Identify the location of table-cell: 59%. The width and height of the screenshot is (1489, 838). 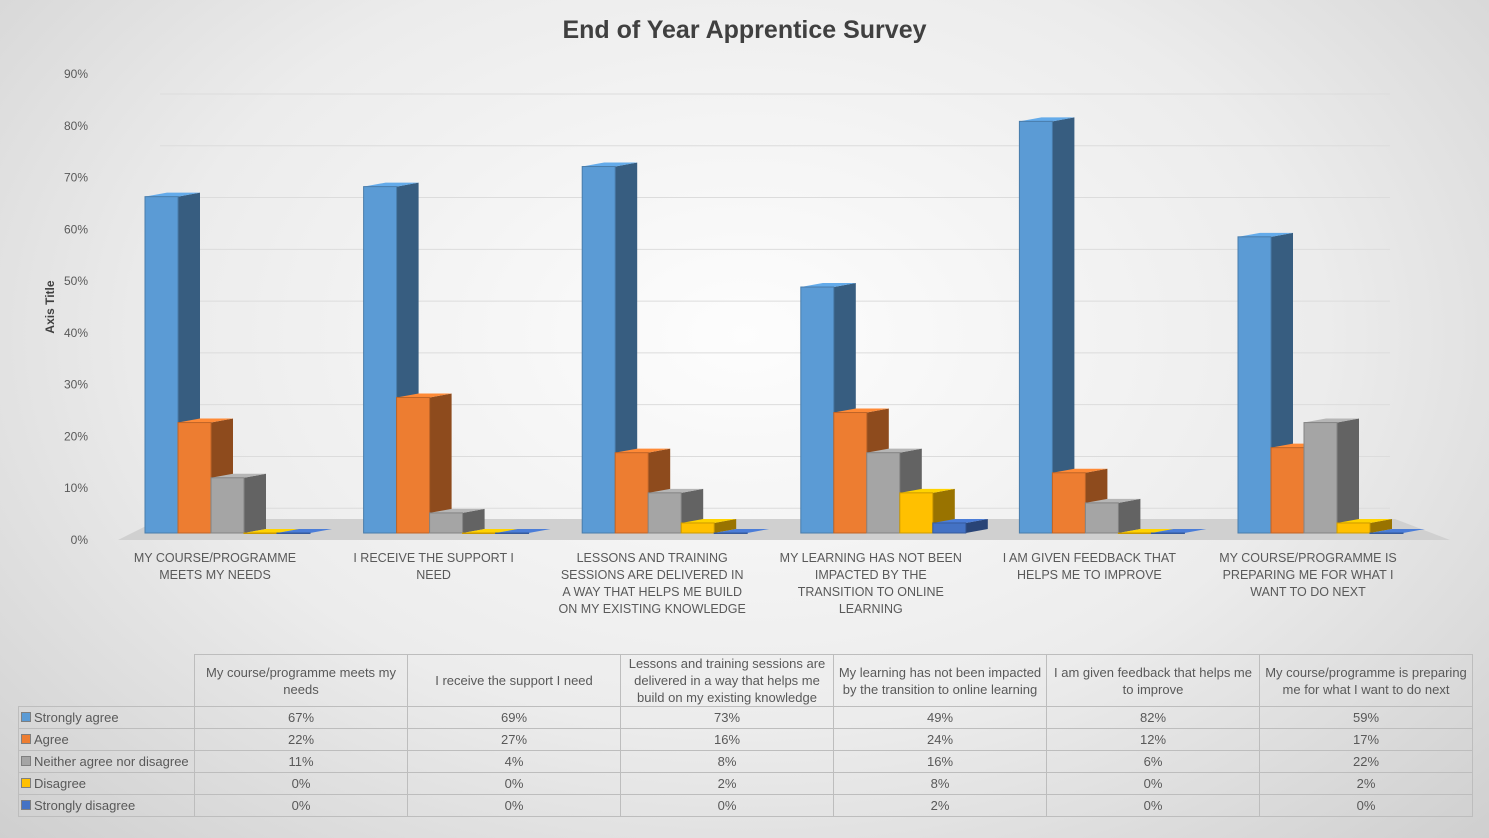
(1366, 717).